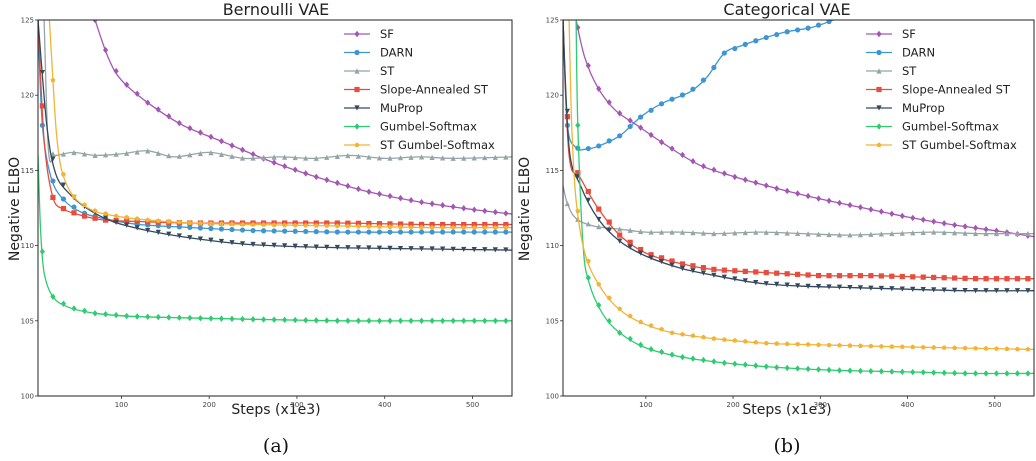 The width and height of the screenshot is (1036, 461). What do you see at coordinates (27, 96) in the screenshot?
I see `y-tick-label: 120` at bounding box center [27, 96].